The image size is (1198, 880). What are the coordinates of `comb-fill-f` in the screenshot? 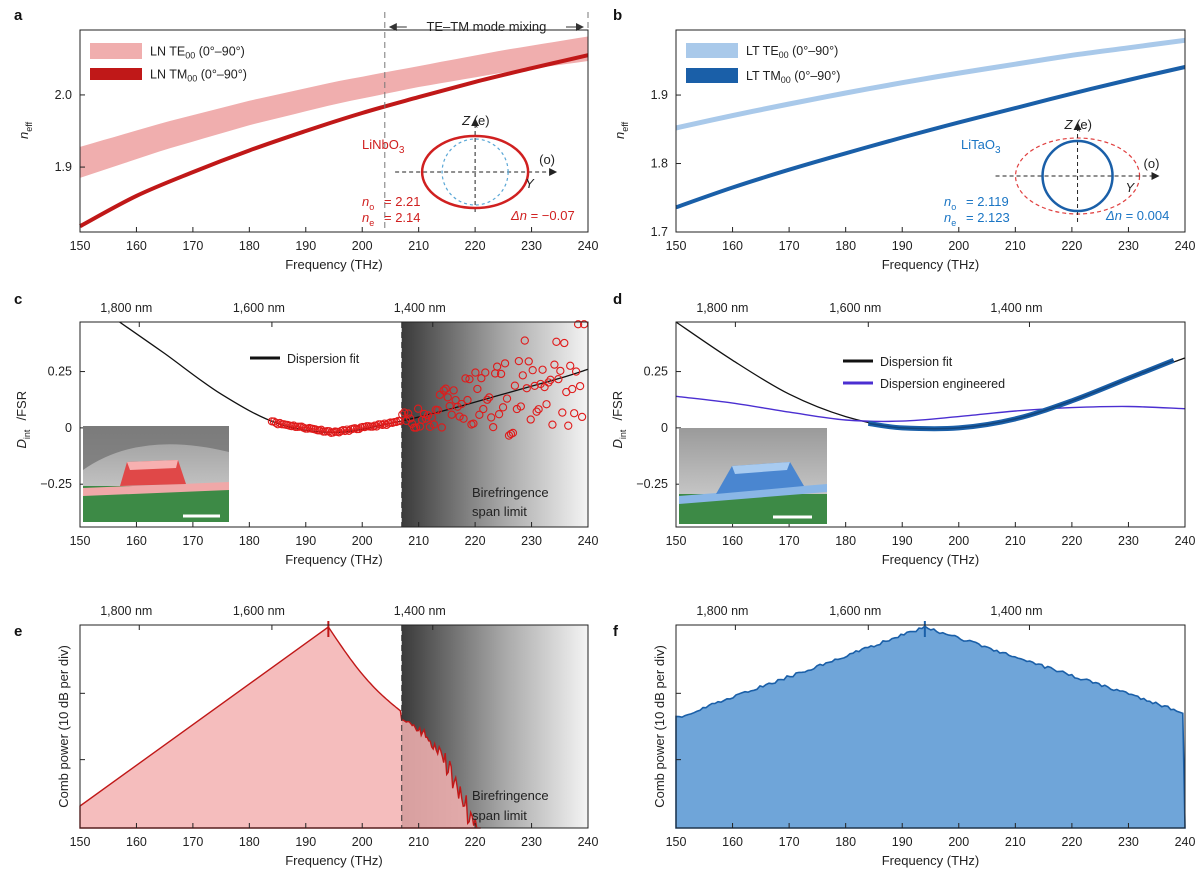 It's located at (930, 727).